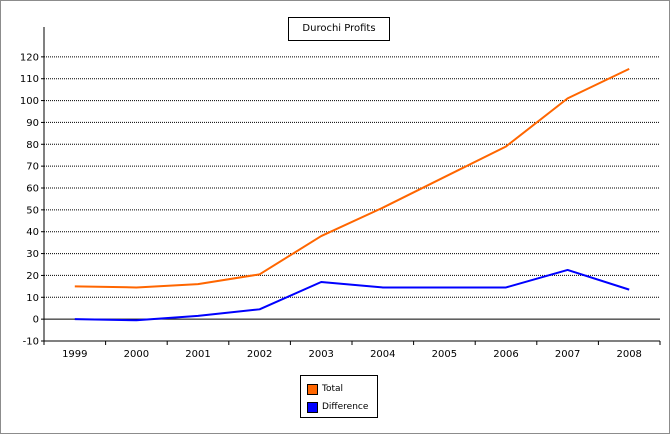 The image size is (670, 434). Describe the element at coordinates (32, 232) in the screenshot. I see `y-tick-label: 40` at that location.